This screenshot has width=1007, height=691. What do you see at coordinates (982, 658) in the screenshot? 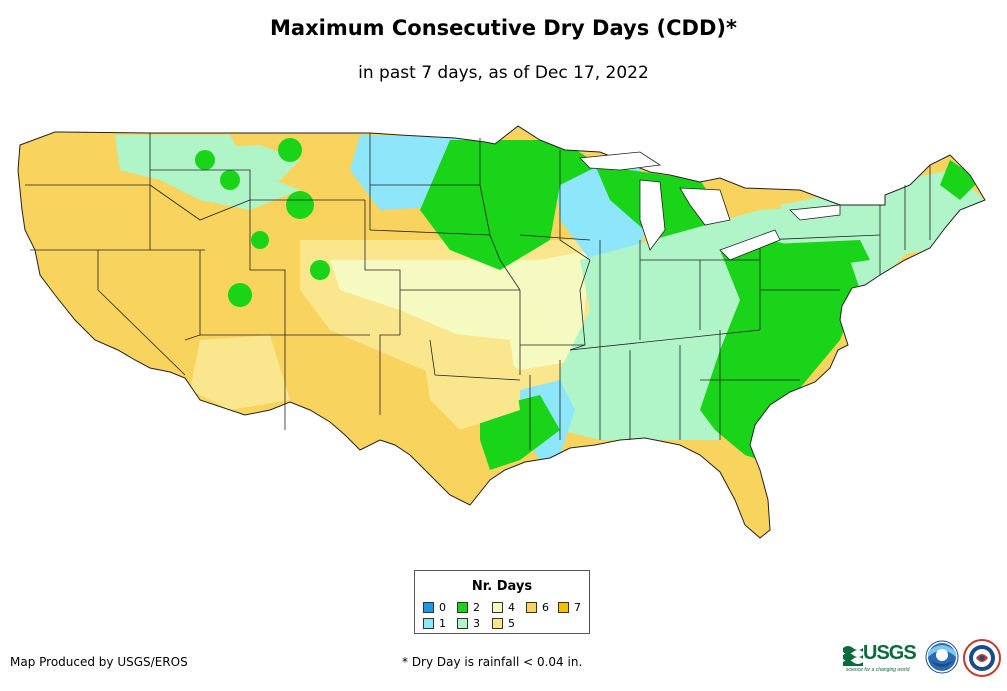
I see `nws-logo-icon` at bounding box center [982, 658].